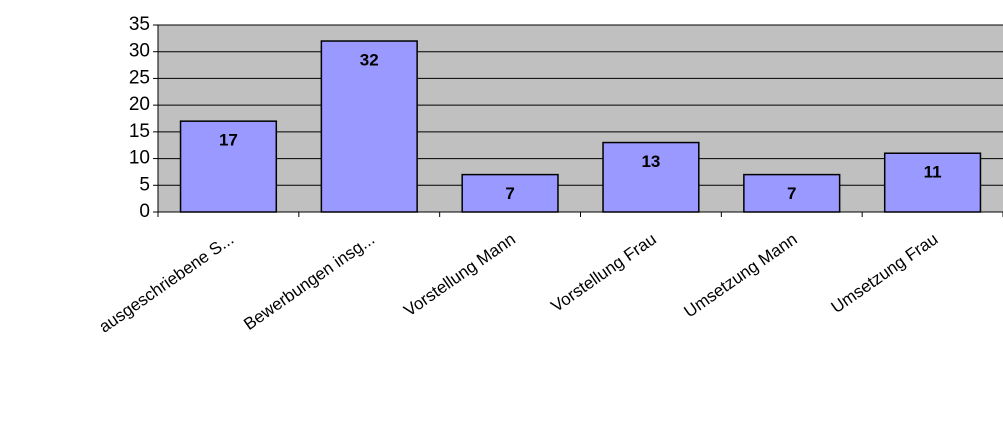 The image size is (1003, 441). What do you see at coordinates (228, 140) in the screenshot?
I see `value-label: 17` at bounding box center [228, 140].